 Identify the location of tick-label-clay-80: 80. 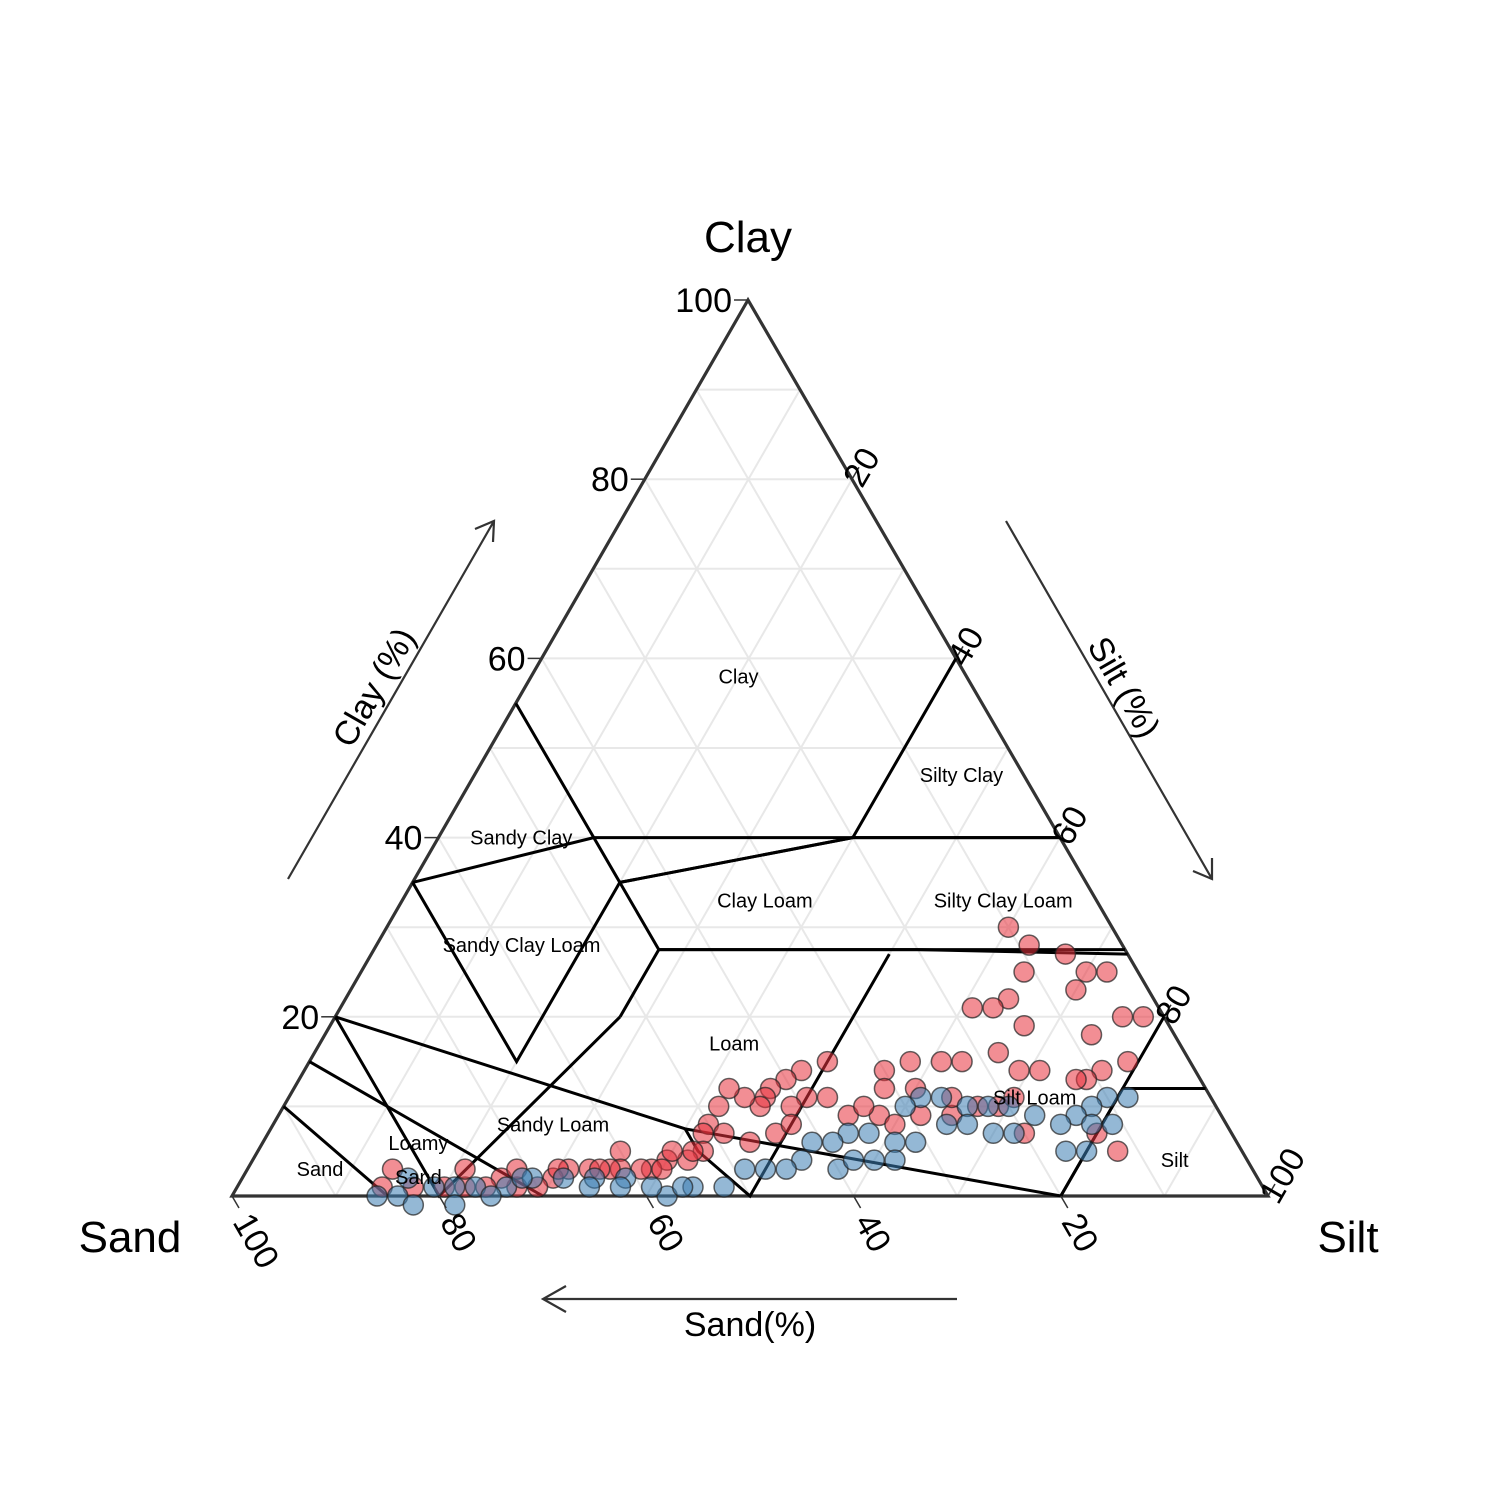
(610, 480).